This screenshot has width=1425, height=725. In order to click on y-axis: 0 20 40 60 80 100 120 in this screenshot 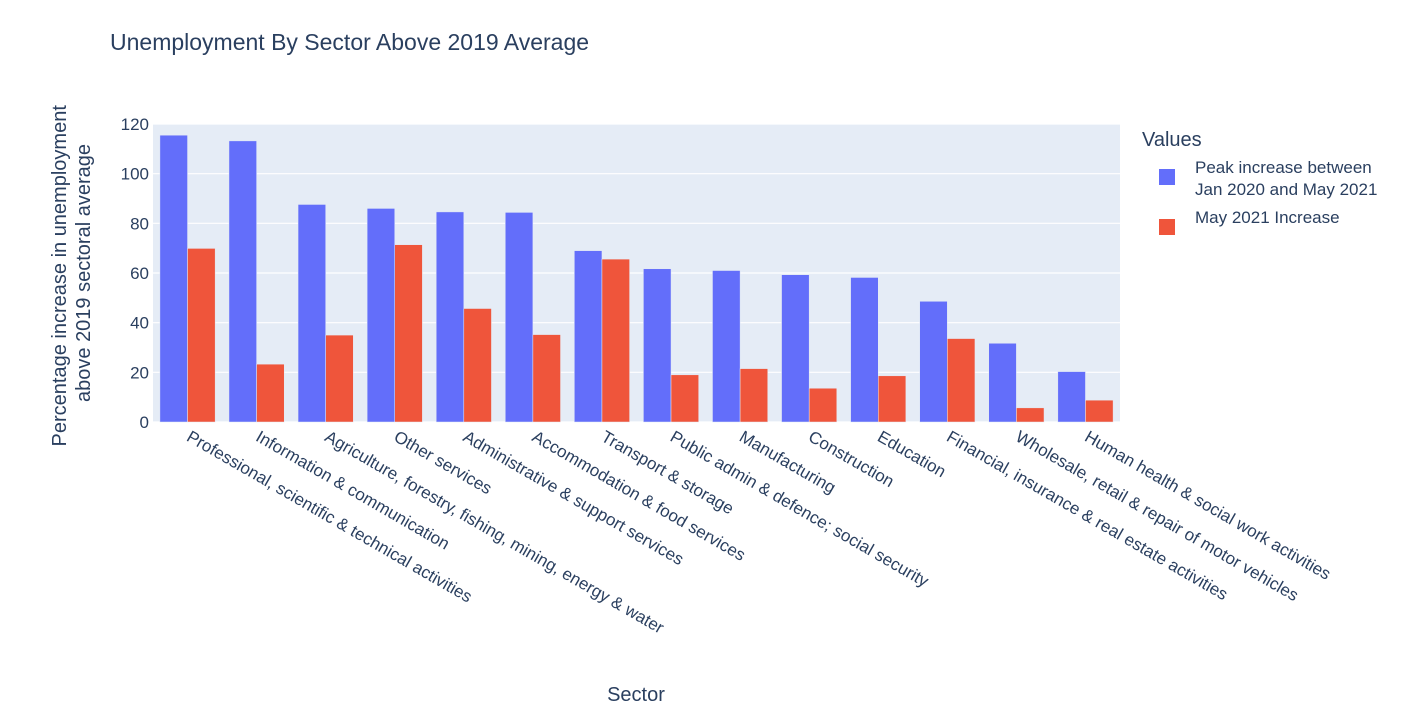, I will do `click(135, 273)`.